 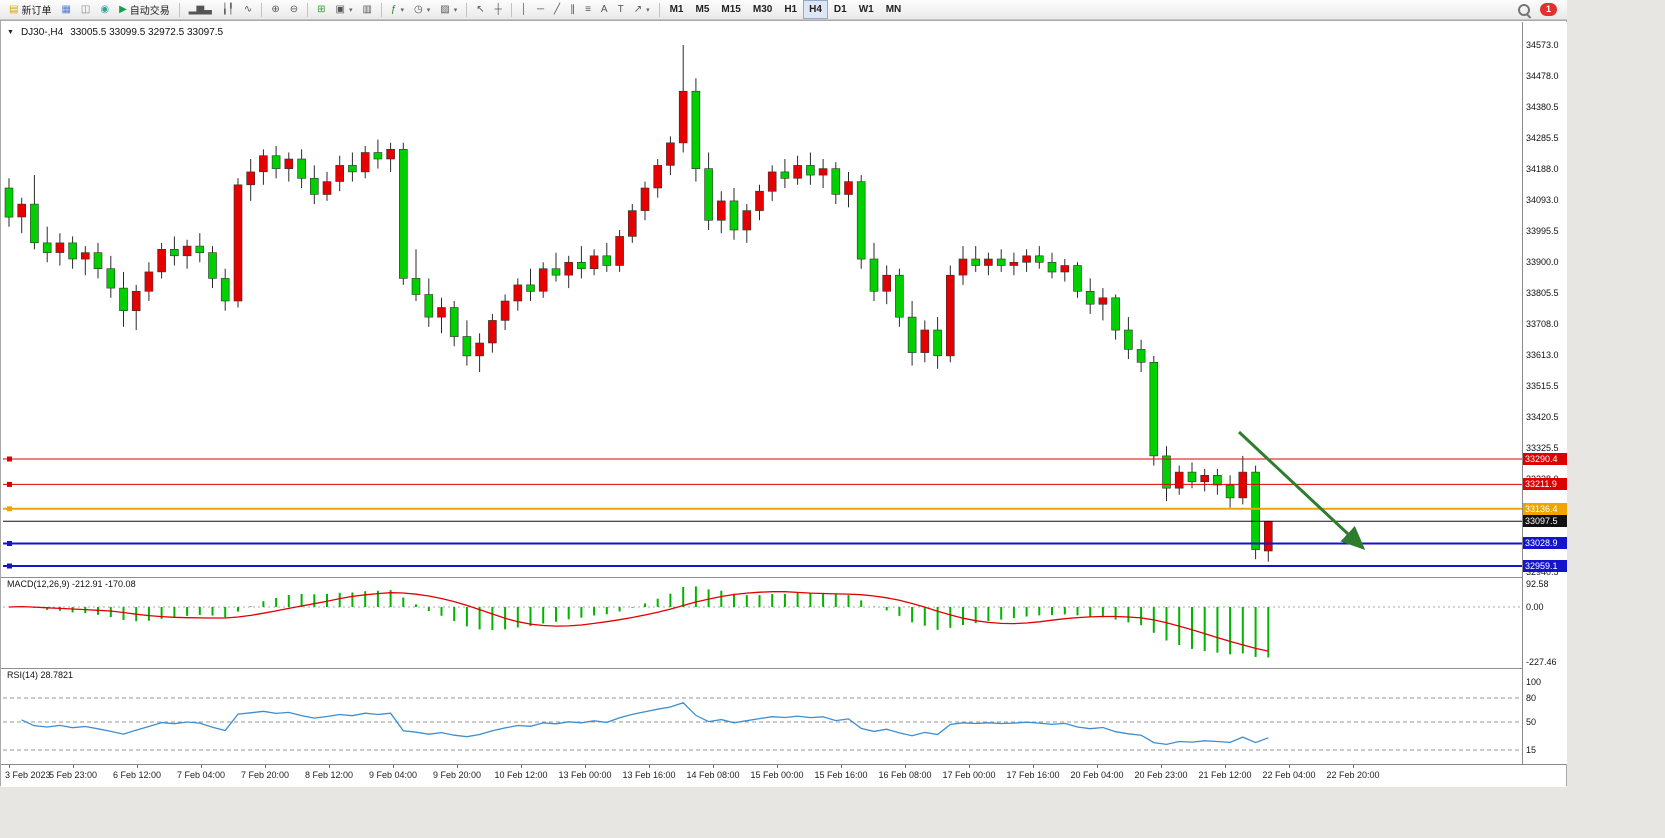 I want to click on time-label: 8 Feb 12:00, so click(x=329, y=775).